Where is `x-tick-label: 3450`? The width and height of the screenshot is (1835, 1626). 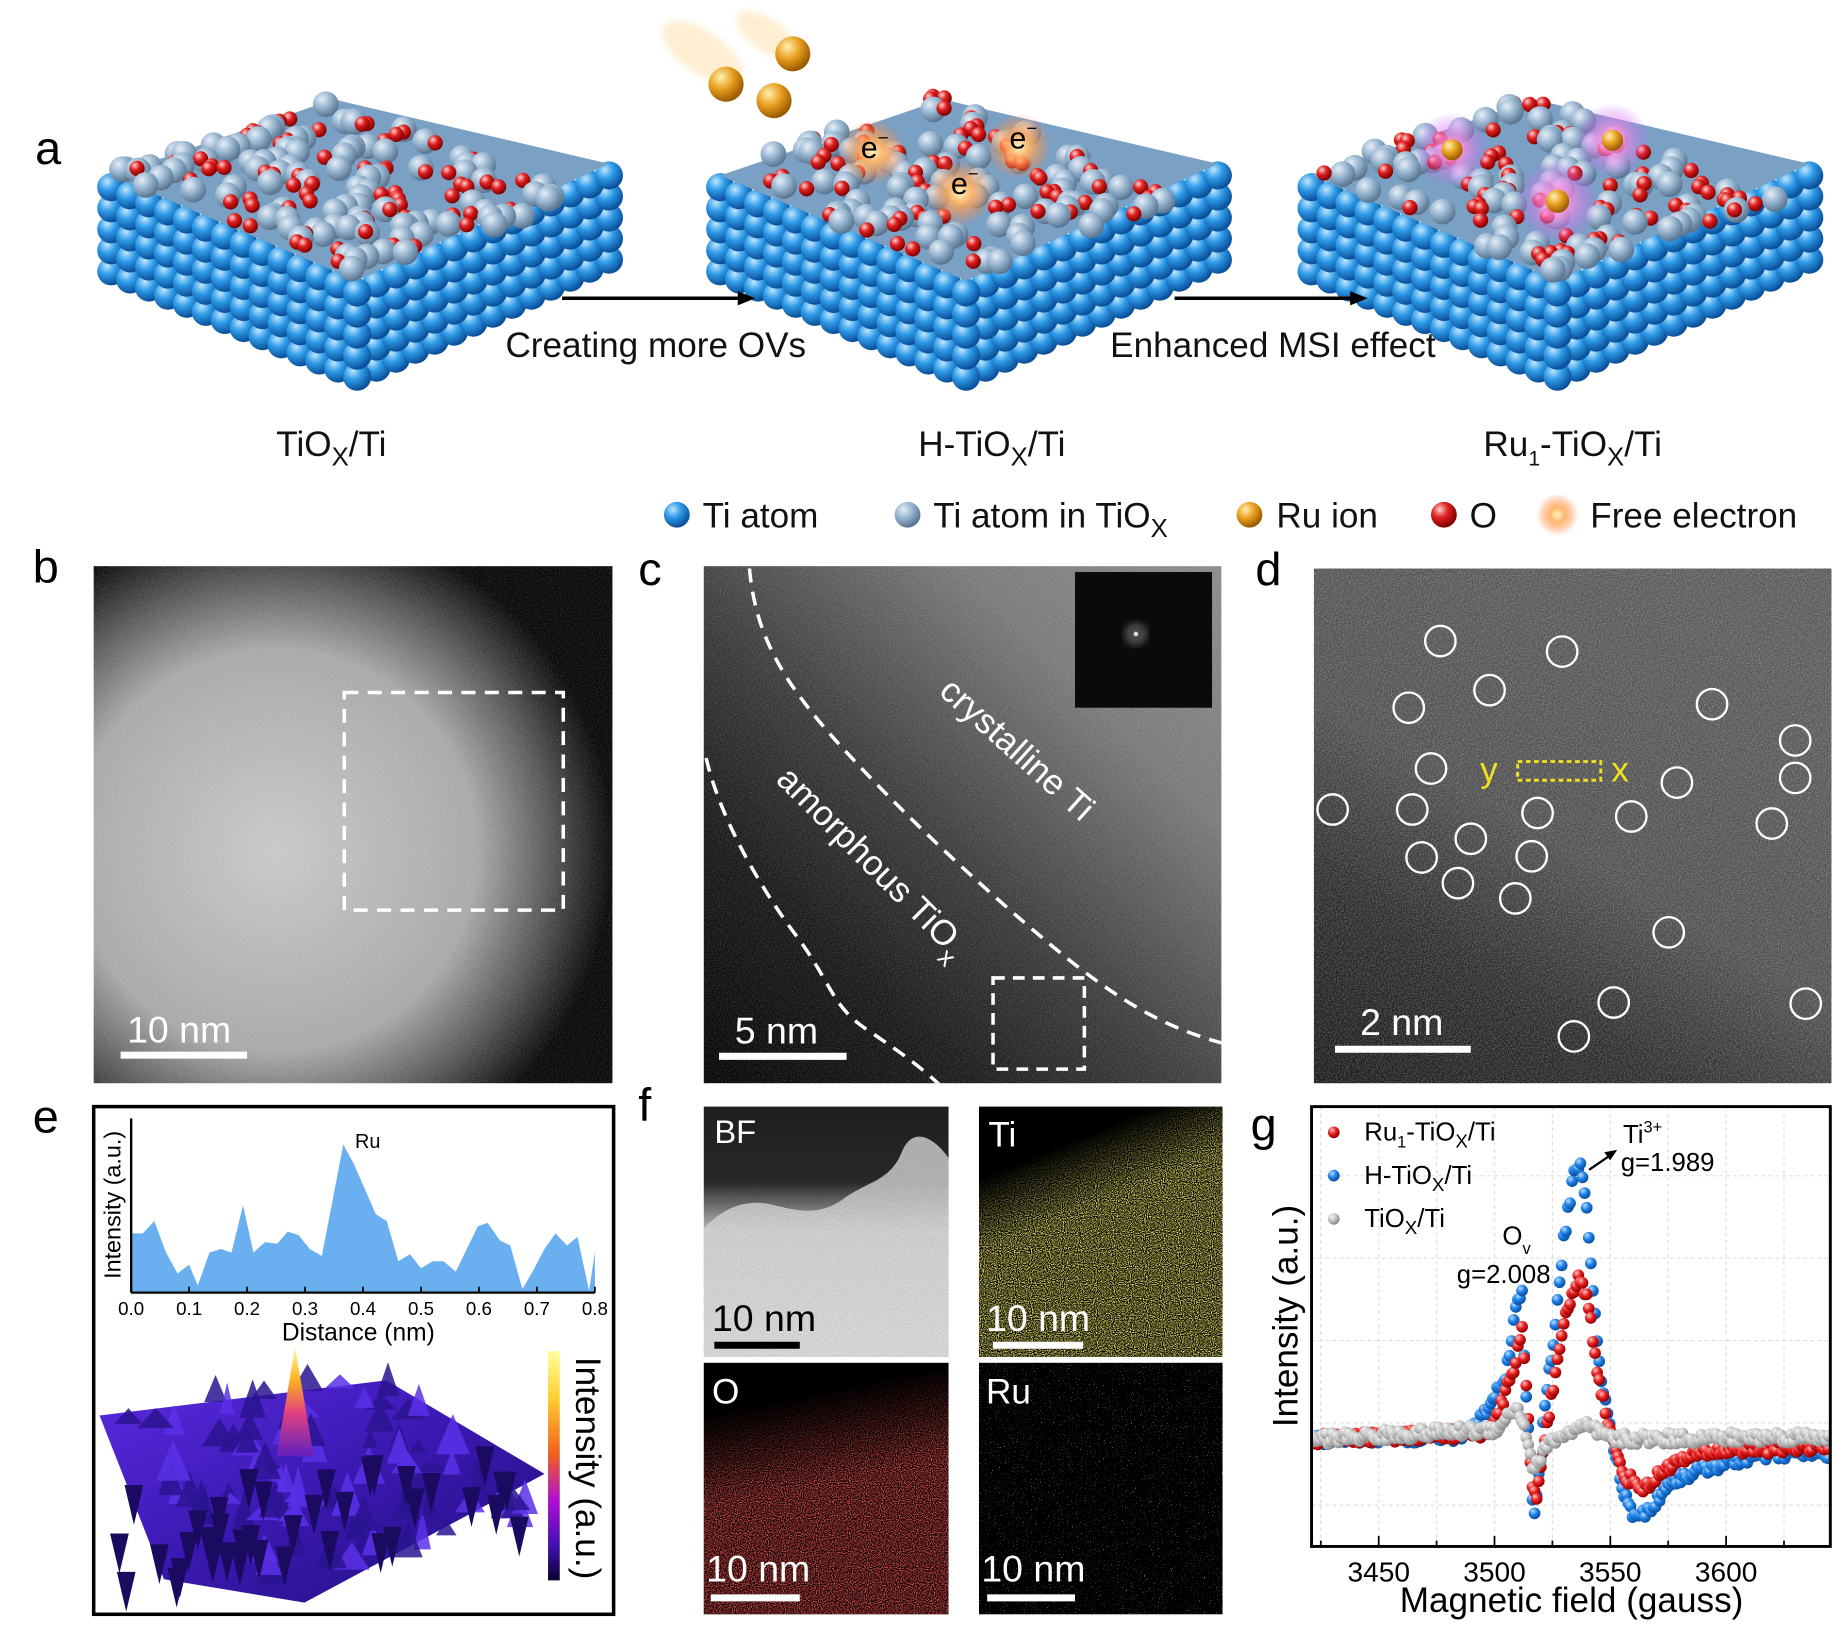
x-tick-label: 3450 is located at coordinates (1378, 1572).